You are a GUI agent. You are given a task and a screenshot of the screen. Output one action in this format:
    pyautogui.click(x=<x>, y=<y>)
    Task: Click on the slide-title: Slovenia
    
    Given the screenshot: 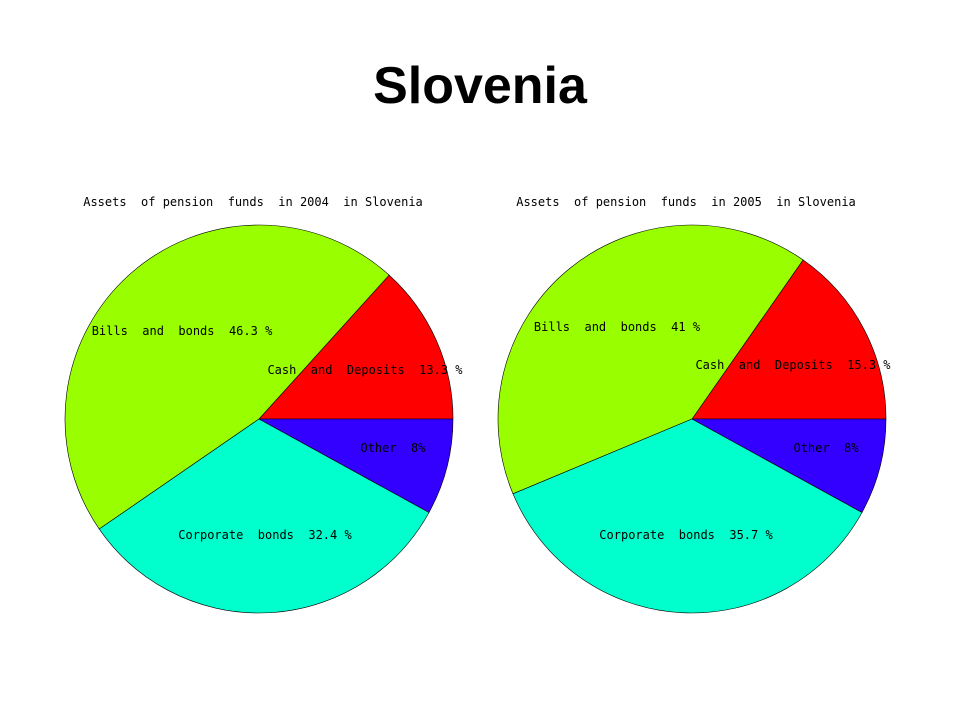 What is the action you would take?
    pyautogui.click(x=480, y=86)
    